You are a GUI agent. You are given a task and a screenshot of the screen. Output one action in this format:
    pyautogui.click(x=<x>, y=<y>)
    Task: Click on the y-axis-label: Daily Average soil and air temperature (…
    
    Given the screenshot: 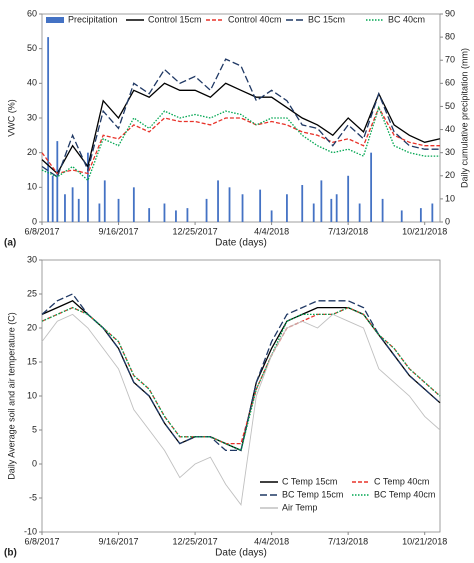 What is the action you would take?
    pyautogui.click(x=11, y=395)
    